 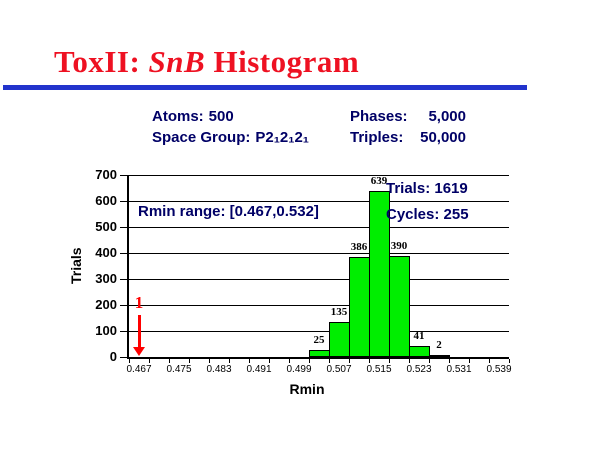 I want to click on param-triples-value: 50,000, so click(x=443, y=137).